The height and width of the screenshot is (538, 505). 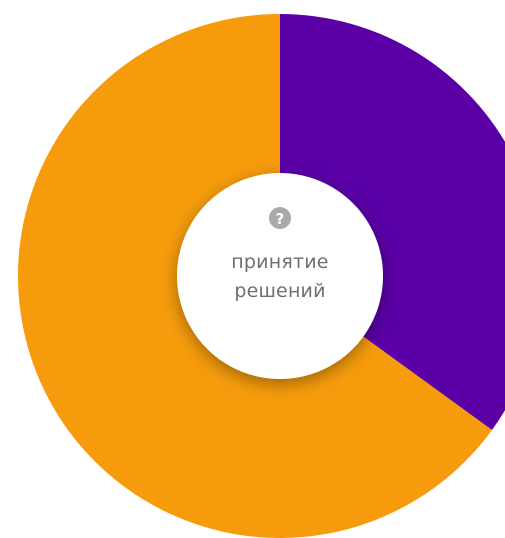 I want to click on question-mark-icon: ?, so click(x=280, y=218).